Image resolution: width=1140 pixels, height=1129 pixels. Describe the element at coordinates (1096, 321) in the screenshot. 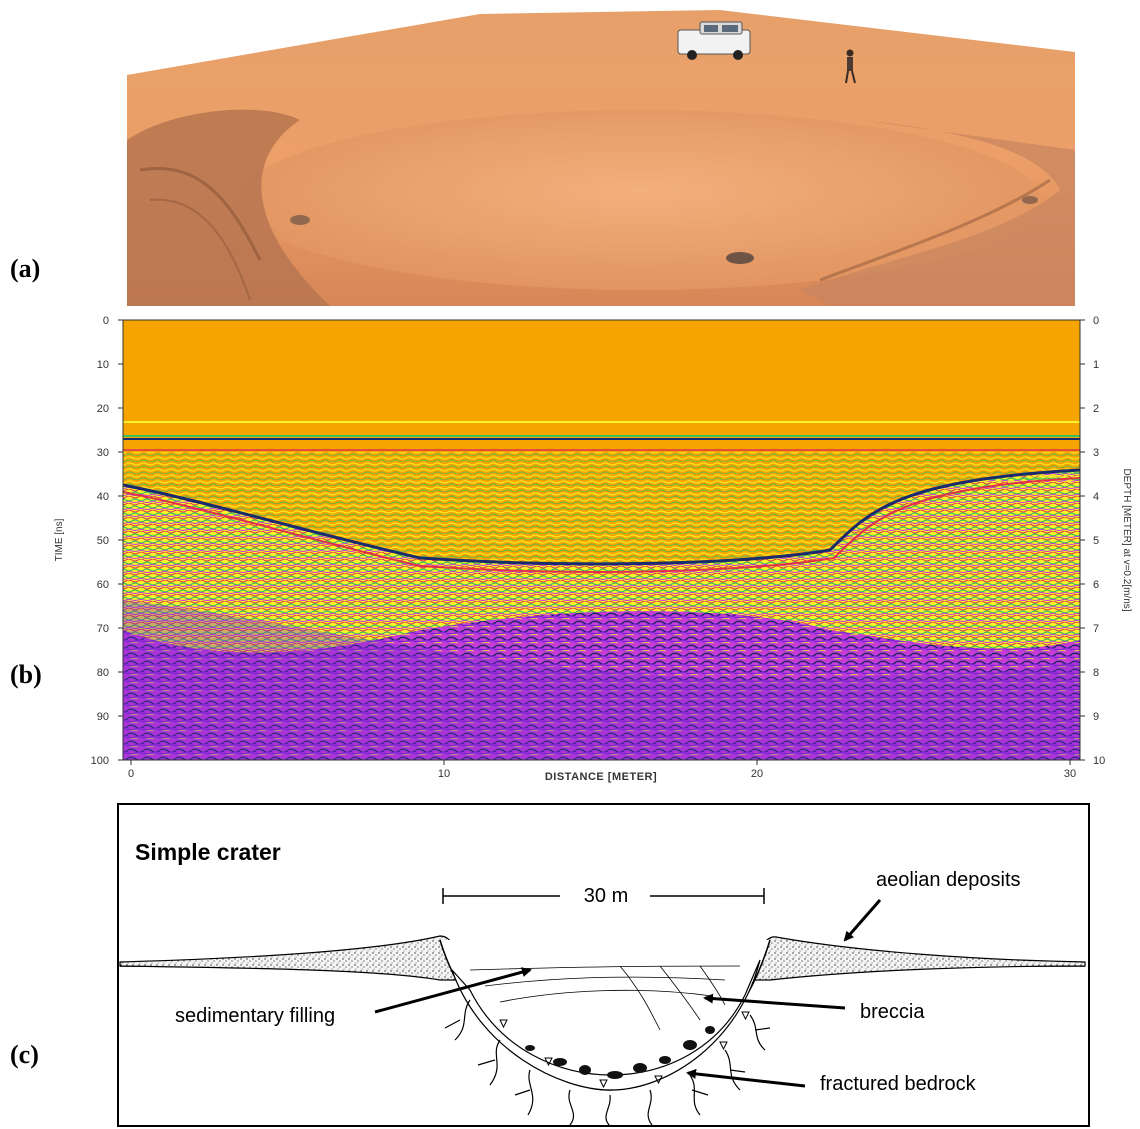

I see `depth-tick-label: 0` at that location.